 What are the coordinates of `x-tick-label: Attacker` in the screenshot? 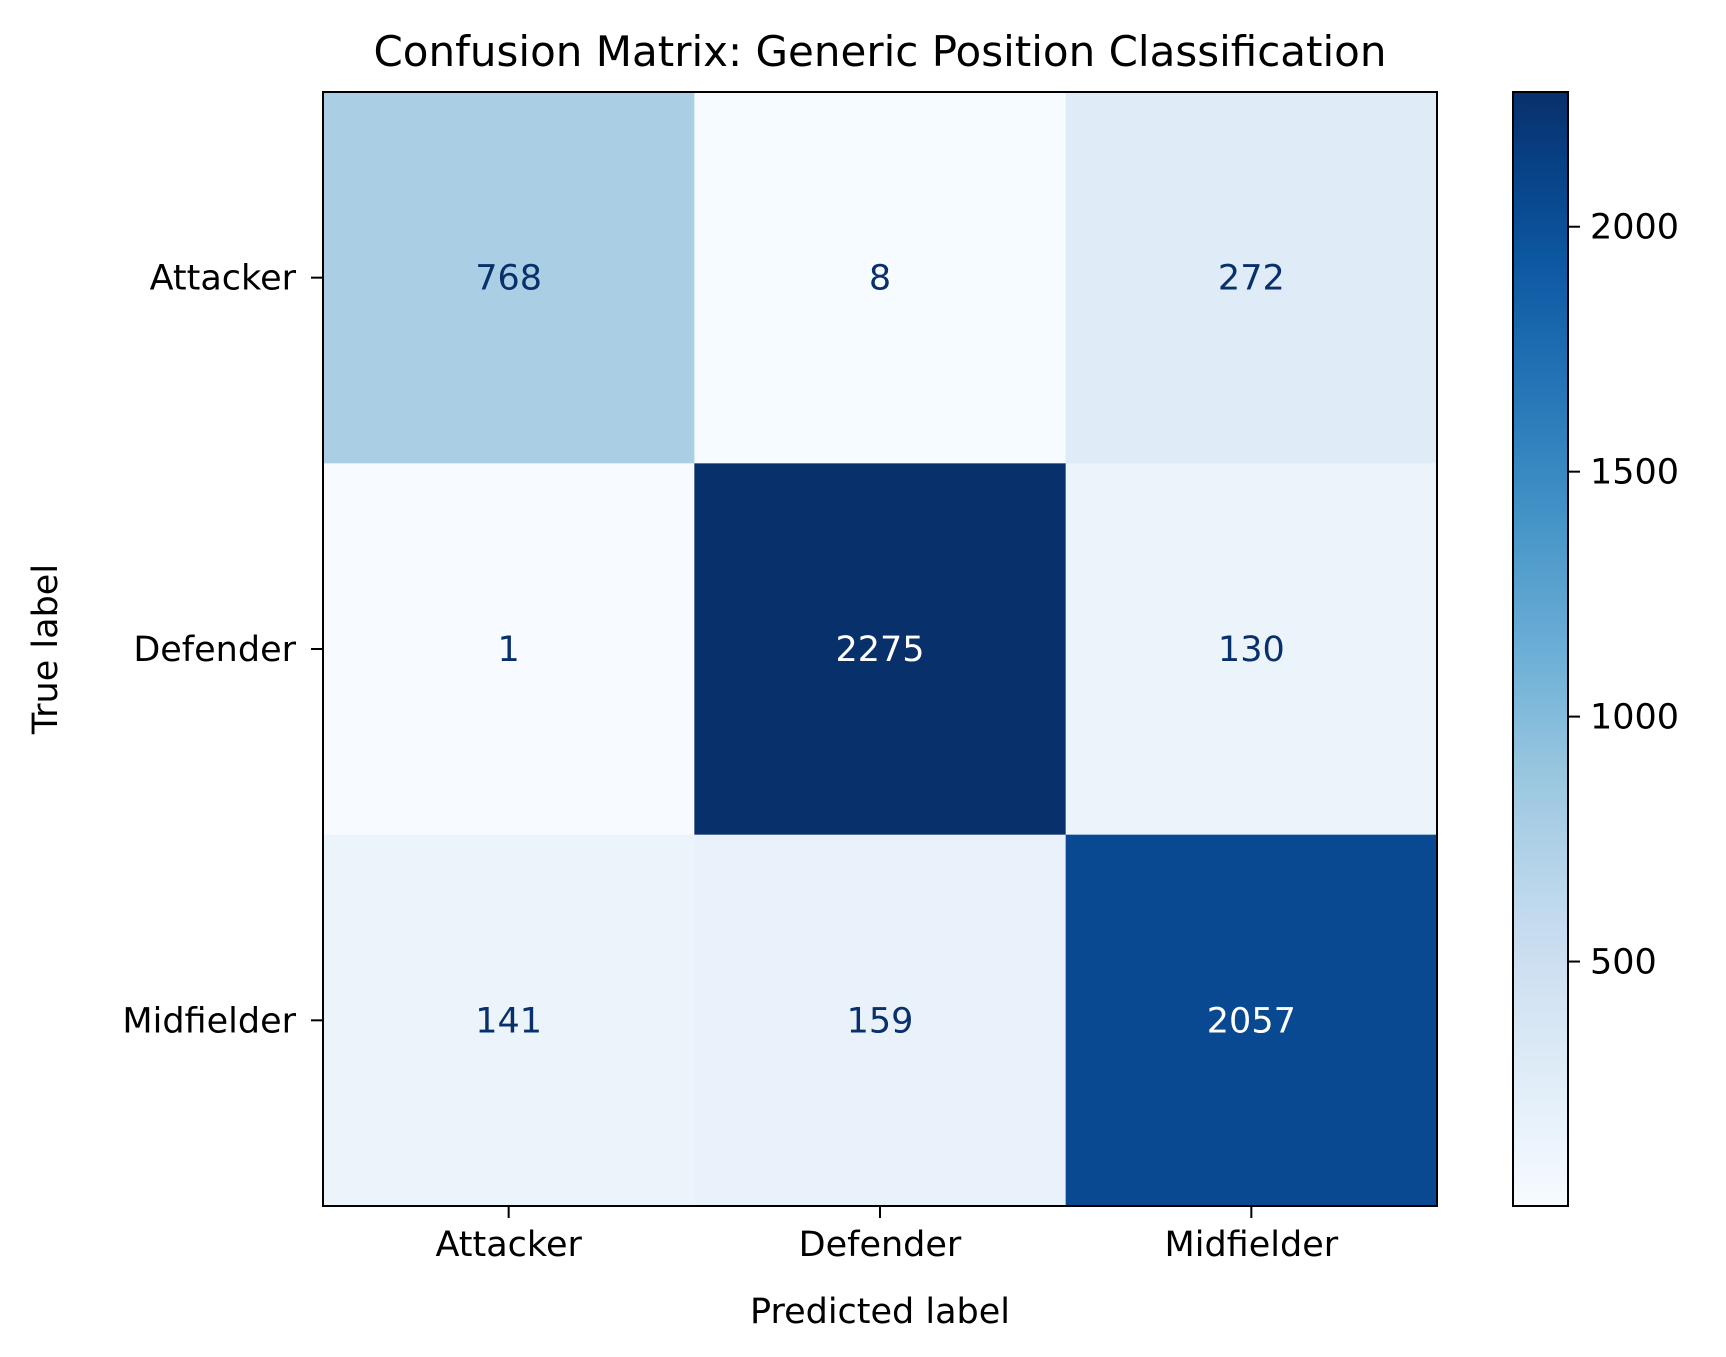 It's located at (508, 1245).